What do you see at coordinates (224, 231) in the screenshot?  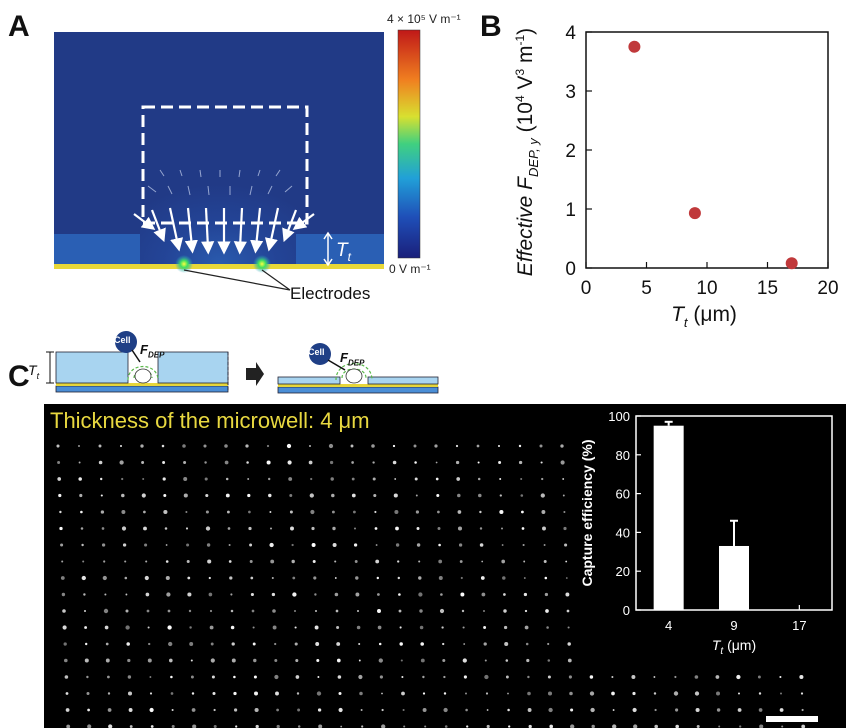 I see `field-arrows-large` at bounding box center [224, 231].